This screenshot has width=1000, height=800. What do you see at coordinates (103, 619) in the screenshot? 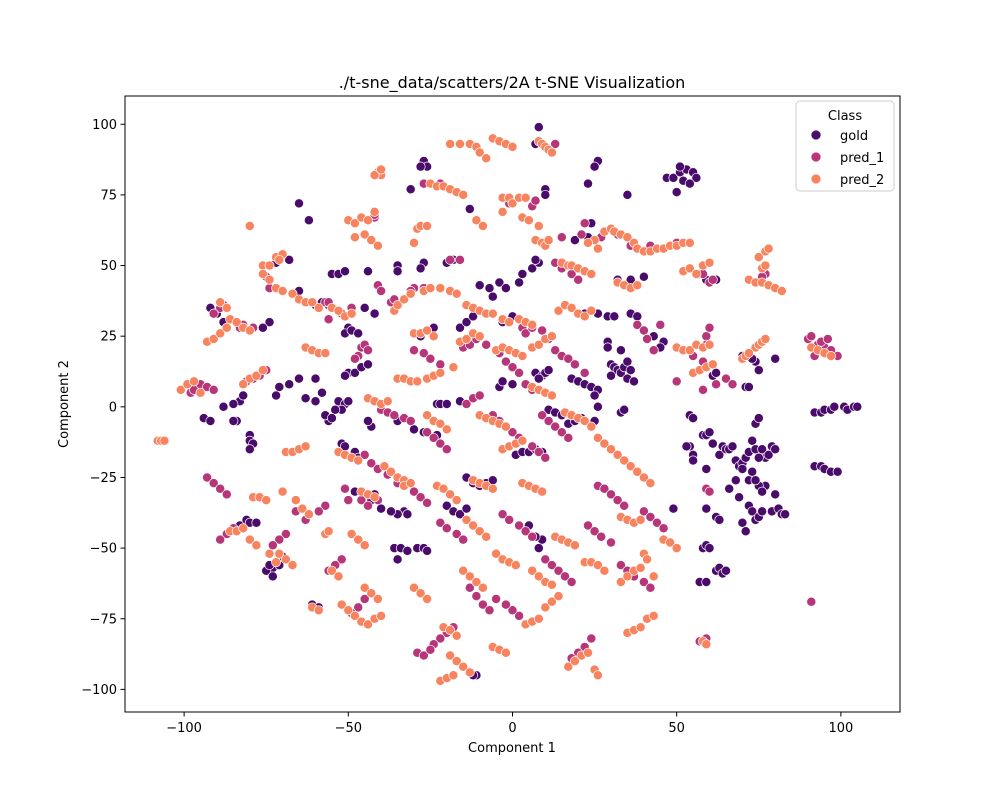
I see `y-tick-label: −75` at bounding box center [103, 619].